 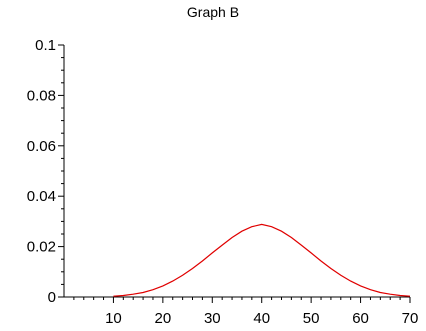 I want to click on x-tick-label: 70, so click(x=410, y=318).